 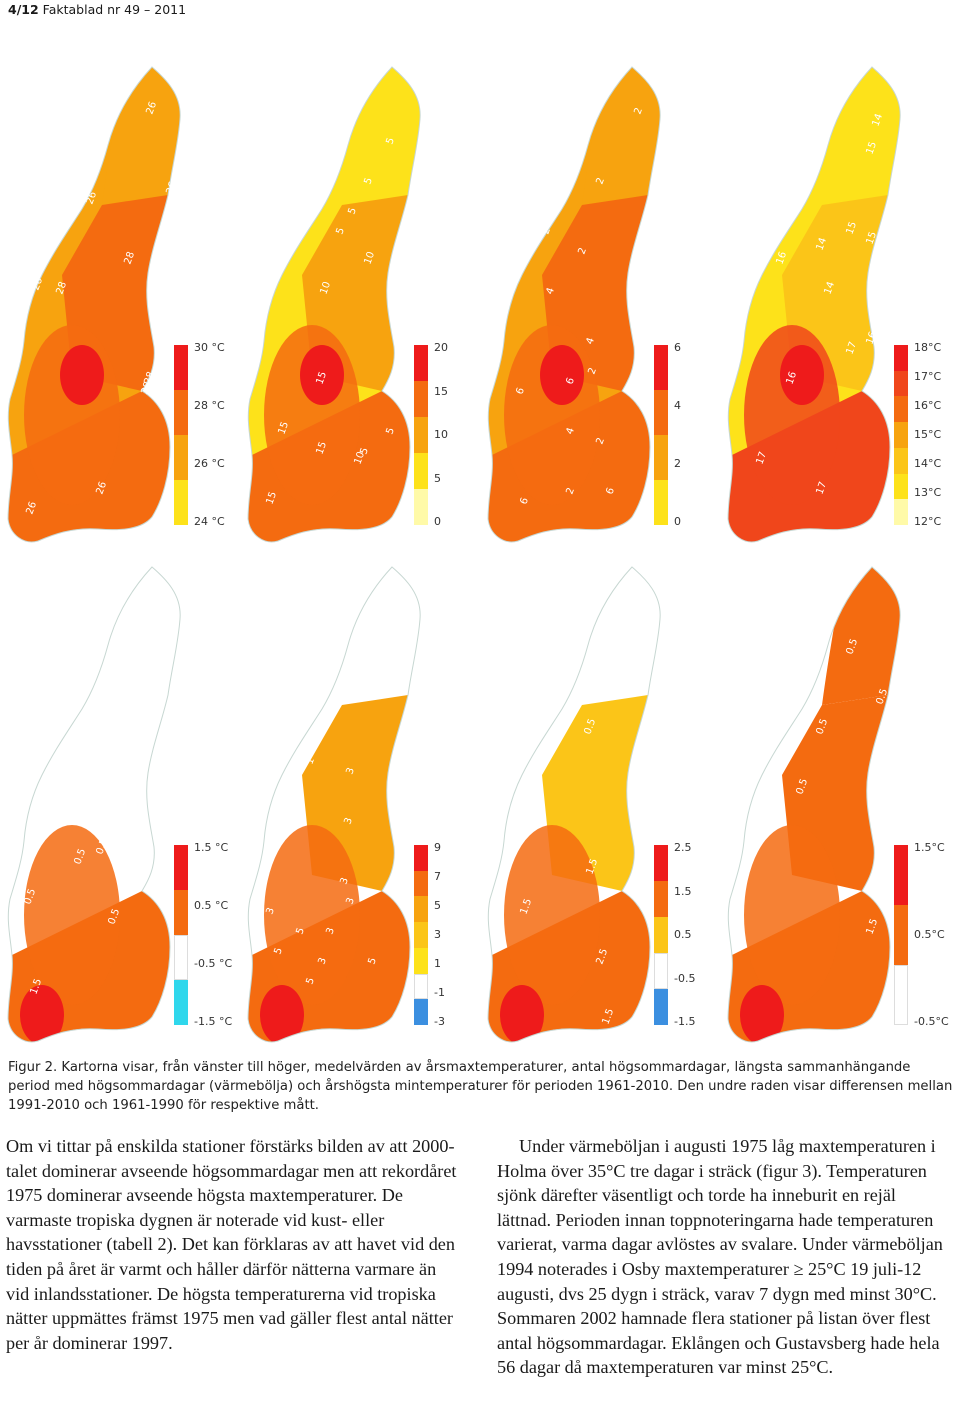 I want to click on page-number: 4/12, so click(x=23, y=9).